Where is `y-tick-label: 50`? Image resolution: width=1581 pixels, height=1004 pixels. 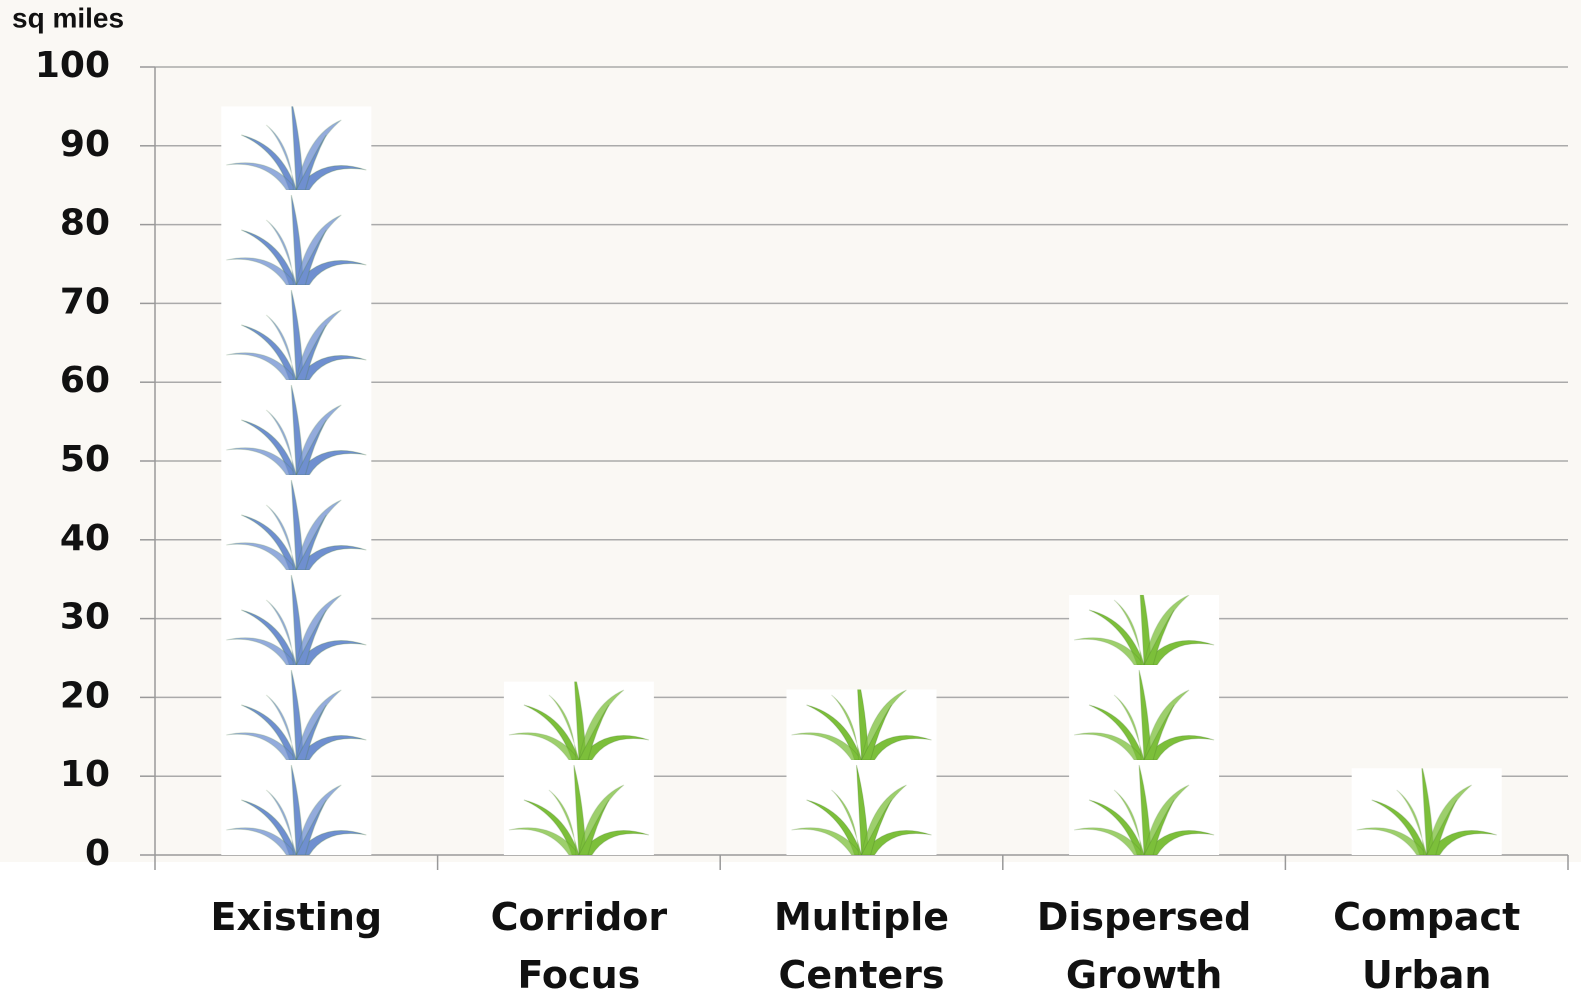 y-tick-label: 50 is located at coordinates (85, 459).